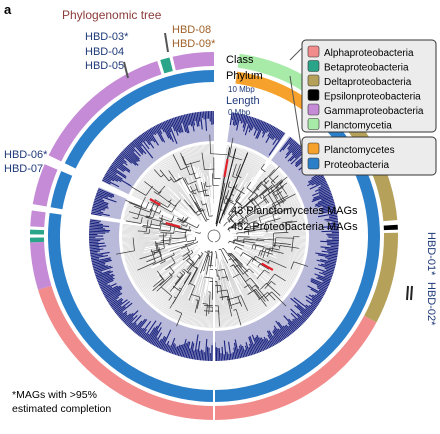 The height and width of the screenshot is (434, 440). What do you see at coordinates (431, 279) in the screenshot?
I see `hbd-labels-right: HBD-01* HBD-02*` at bounding box center [431, 279].